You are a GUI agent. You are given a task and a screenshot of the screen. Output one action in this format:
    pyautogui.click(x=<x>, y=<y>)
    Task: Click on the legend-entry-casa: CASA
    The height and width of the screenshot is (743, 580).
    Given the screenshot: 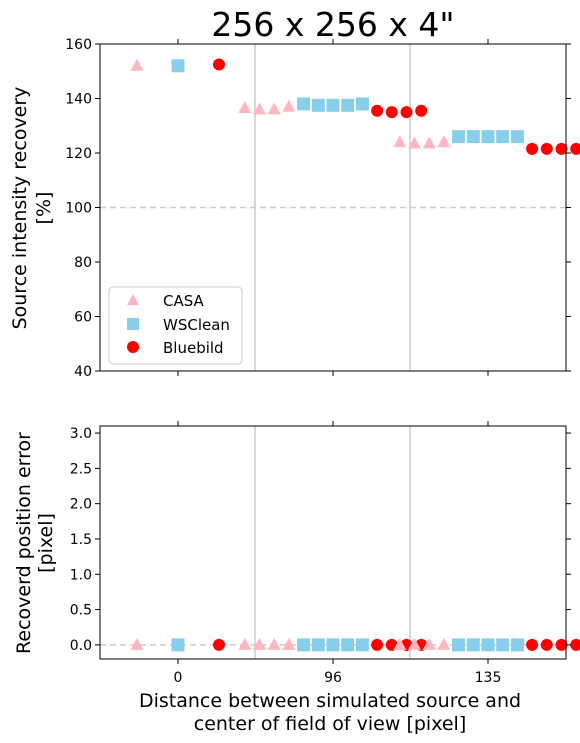 What is the action you would take?
    pyautogui.click(x=166, y=301)
    